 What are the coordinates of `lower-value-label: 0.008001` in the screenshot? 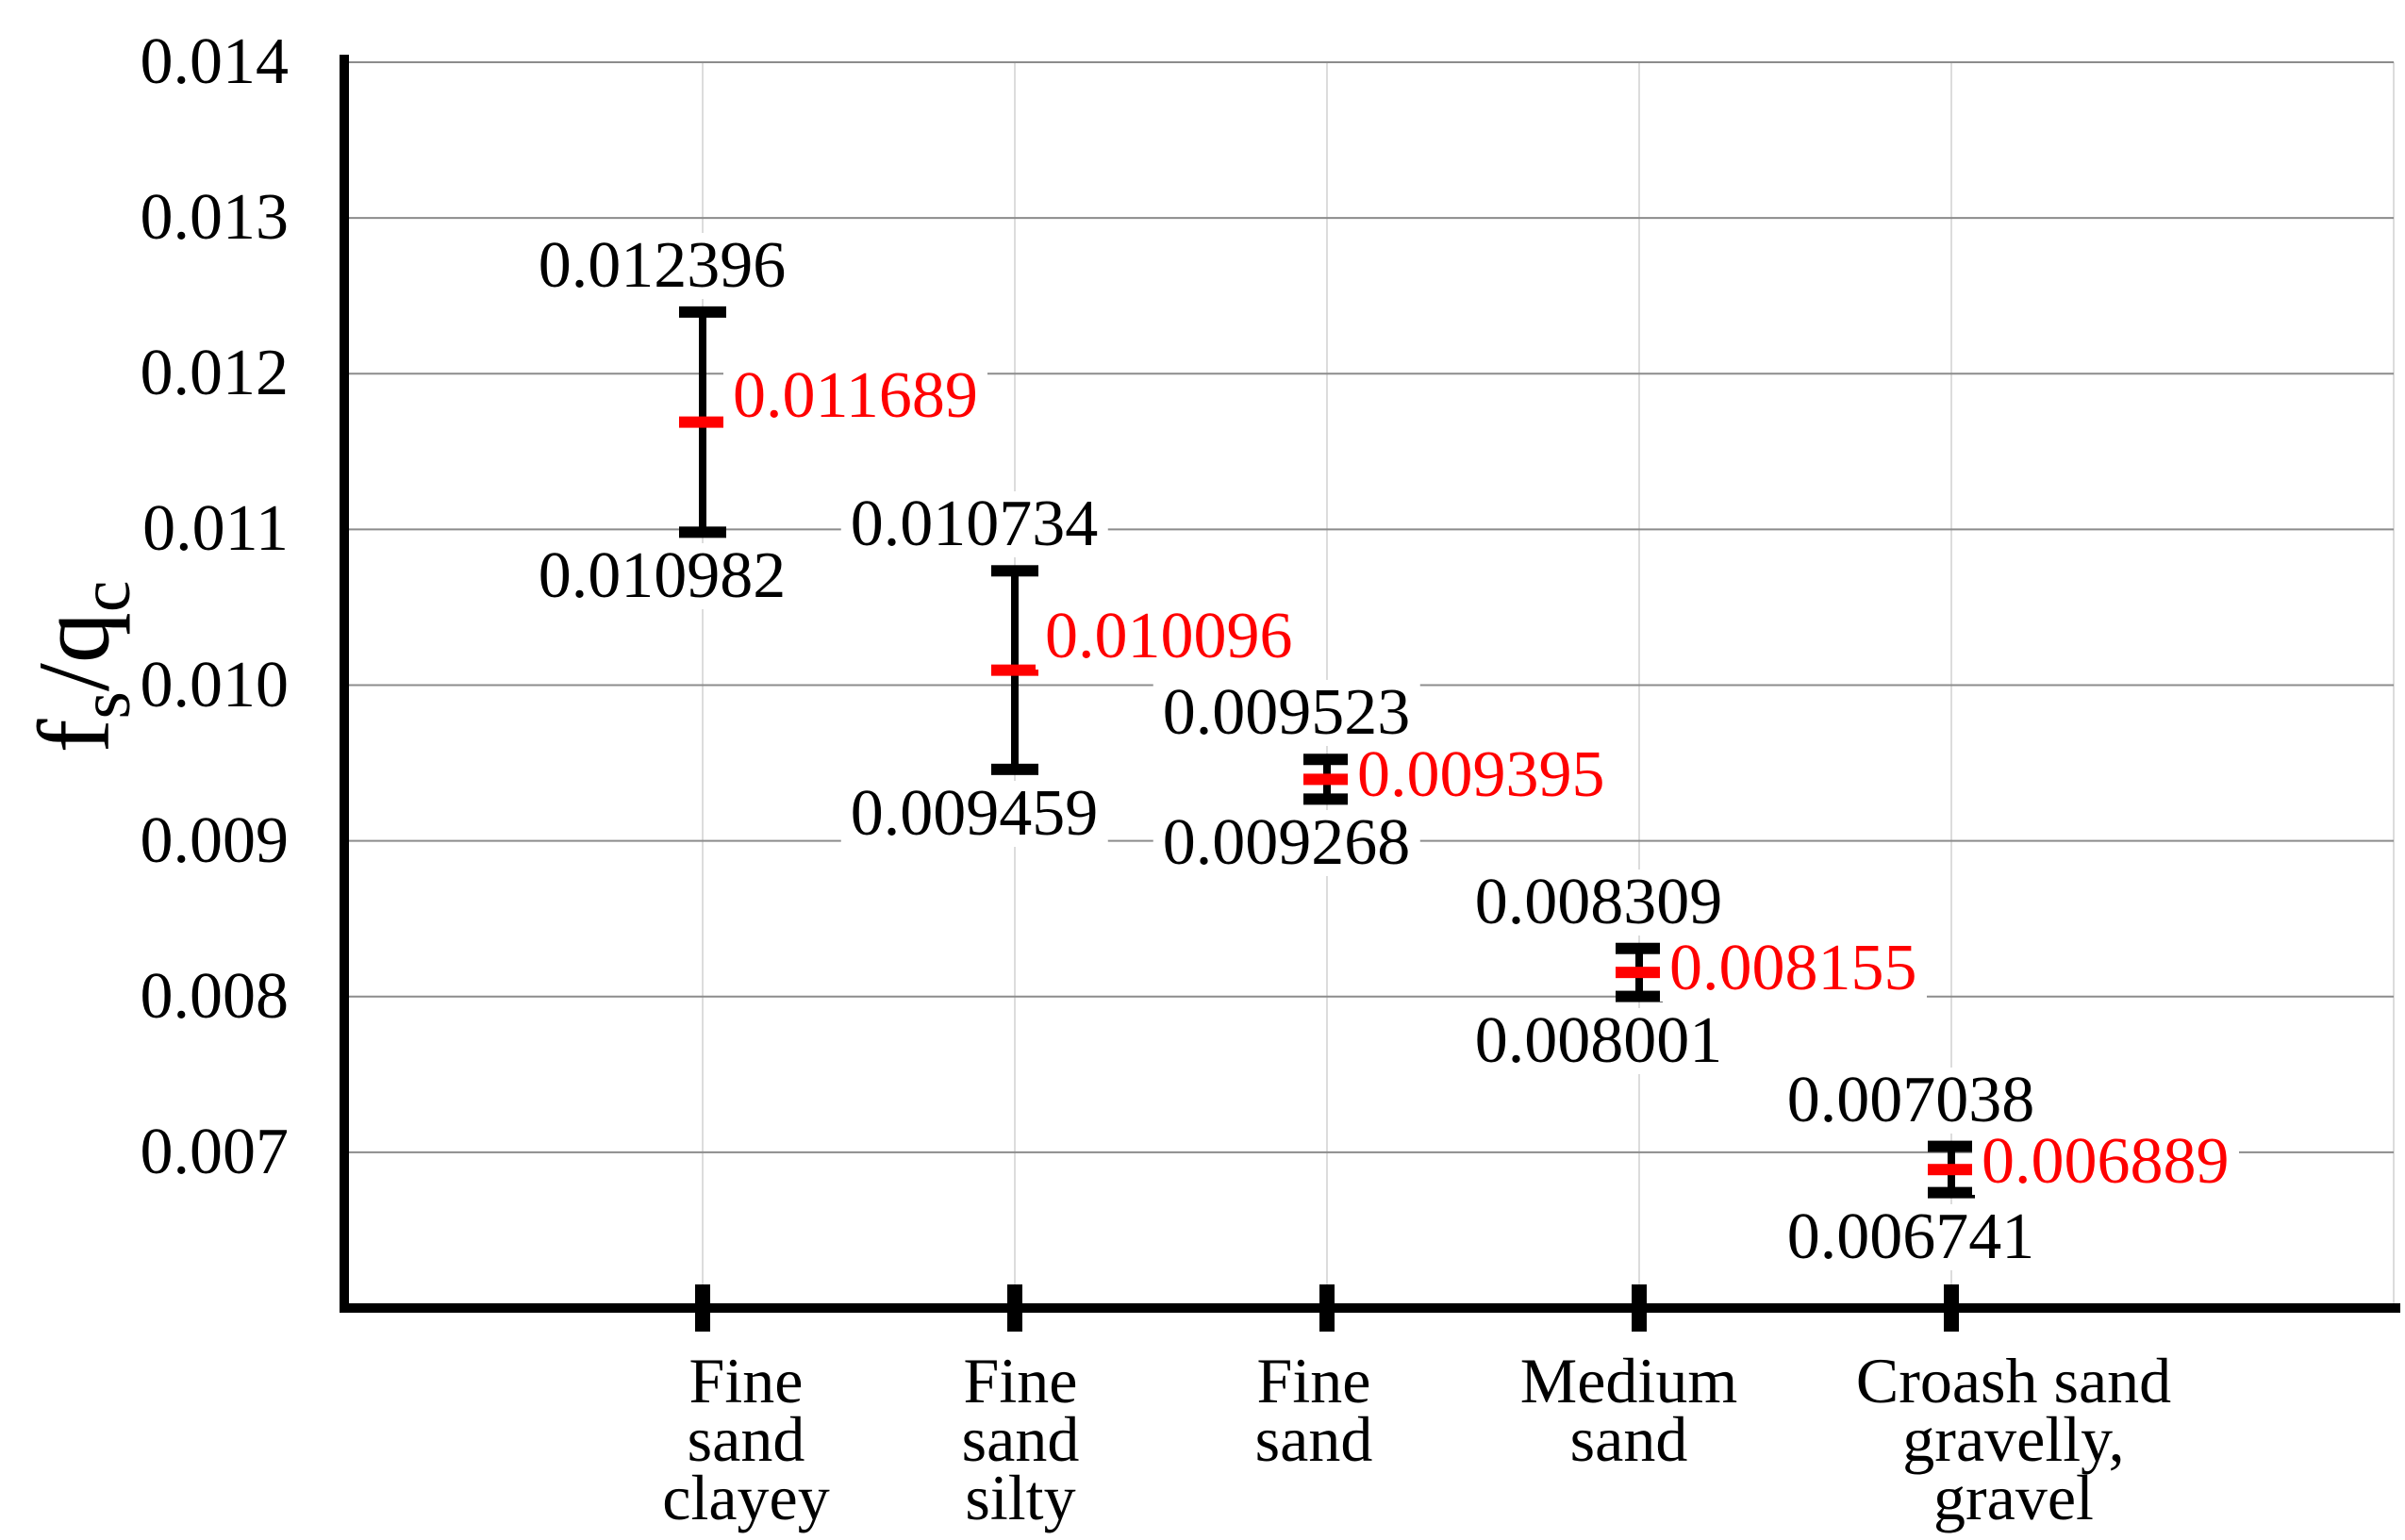 It's located at (1599, 1040).